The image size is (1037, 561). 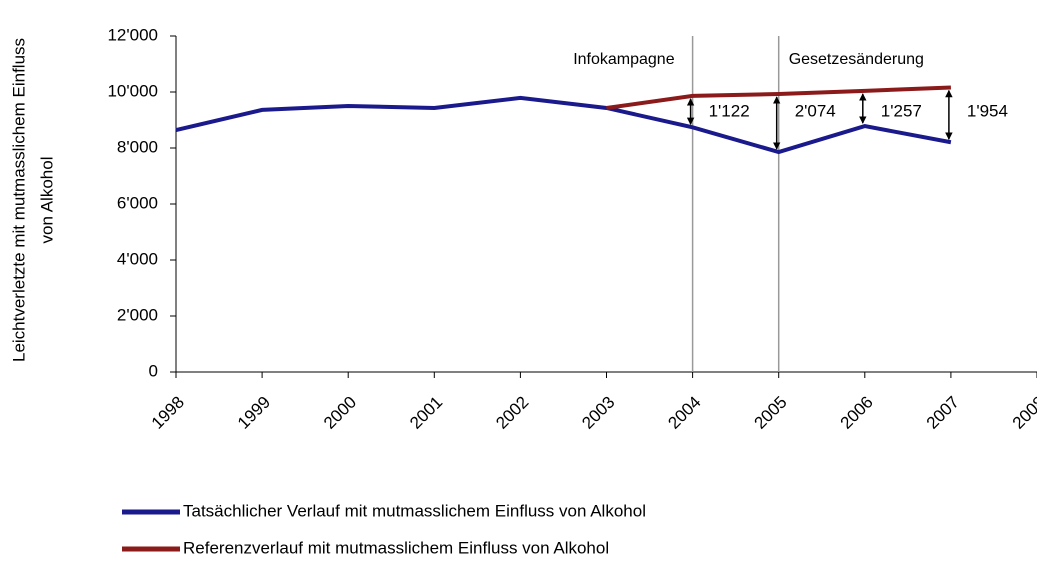 I want to click on x-tick-label: 2008, so click(x=1023, y=413).